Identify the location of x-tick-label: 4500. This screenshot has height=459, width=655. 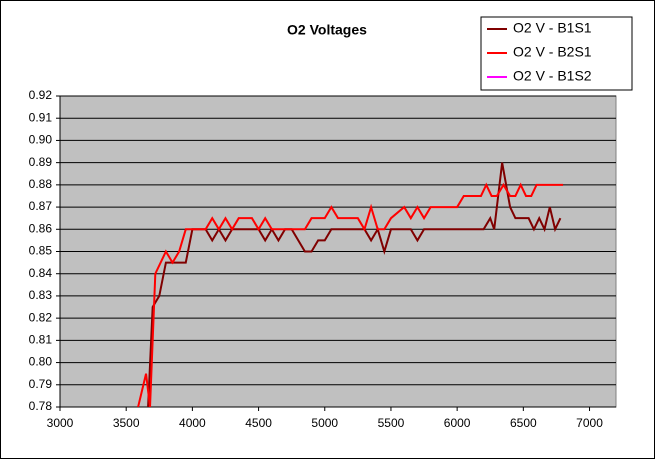
(258, 423).